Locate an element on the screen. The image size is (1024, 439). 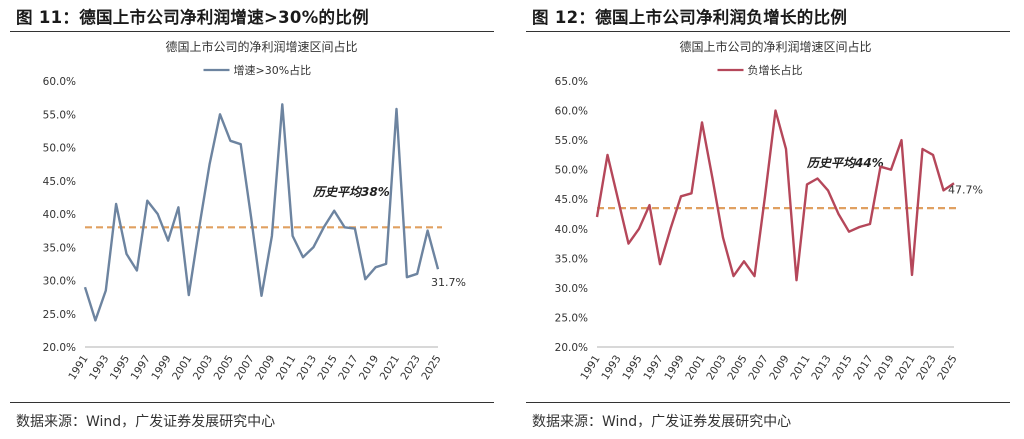
figure-title: 图 12：德国上市公司净利润负增长的比例 is located at coordinates (690, 17).